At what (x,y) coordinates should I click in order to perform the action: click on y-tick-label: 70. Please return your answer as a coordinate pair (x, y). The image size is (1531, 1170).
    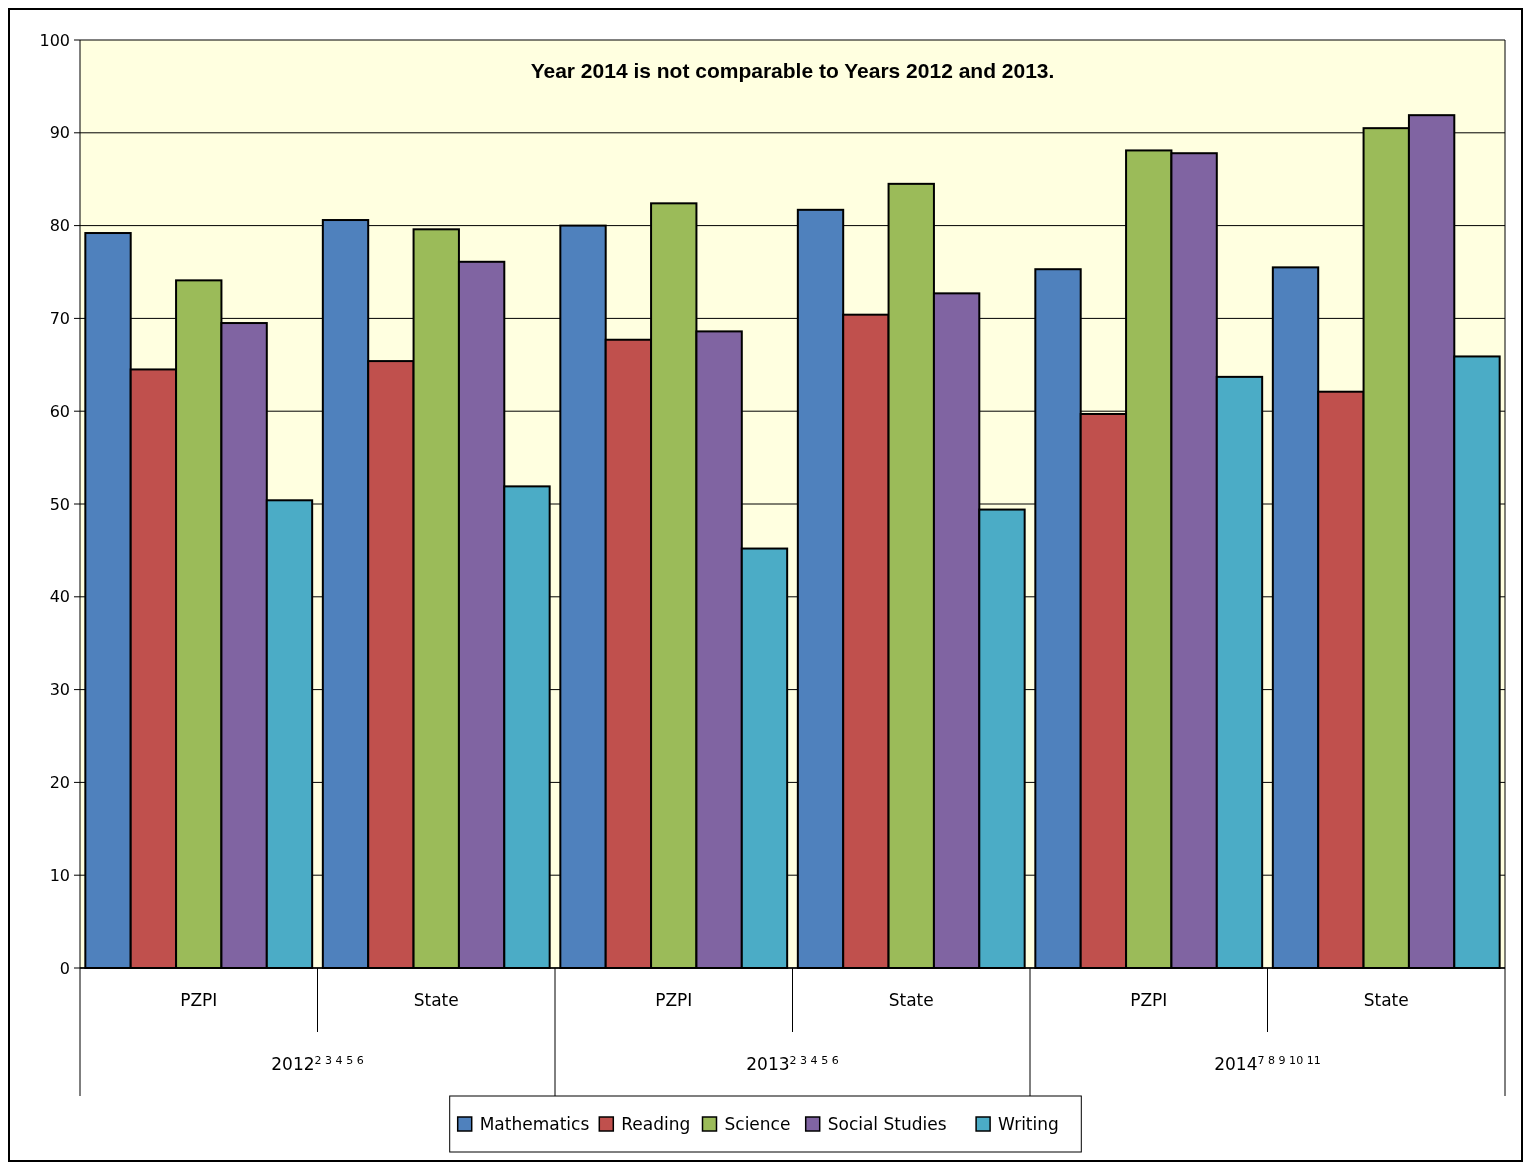
    Looking at the image, I should click on (59, 318).